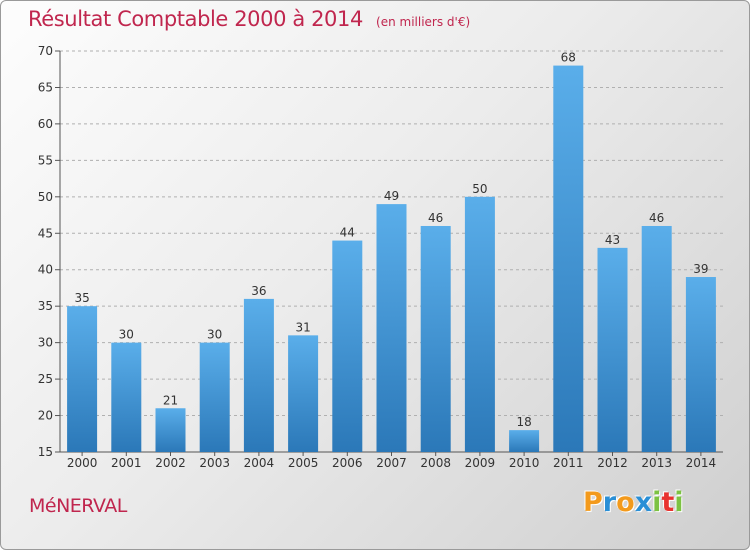 This screenshot has width=750, height=550. I want to click on logo-letter: o, so click(625, 502).